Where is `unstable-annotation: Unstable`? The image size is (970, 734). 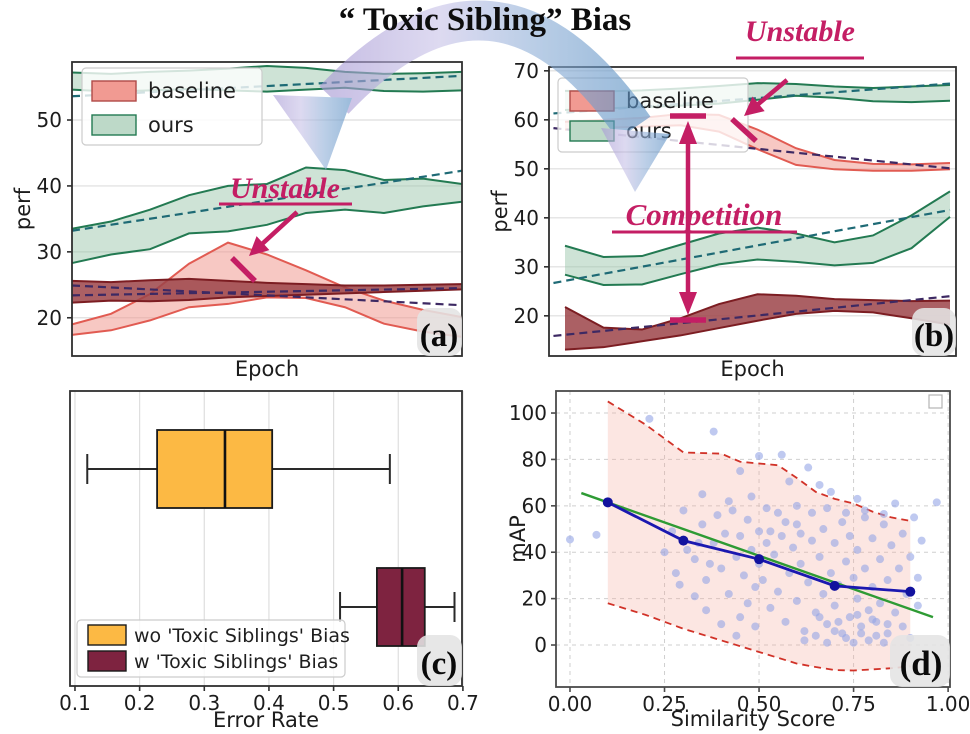
unstable-annotation: Unstable is located at coordinates (800, 31).